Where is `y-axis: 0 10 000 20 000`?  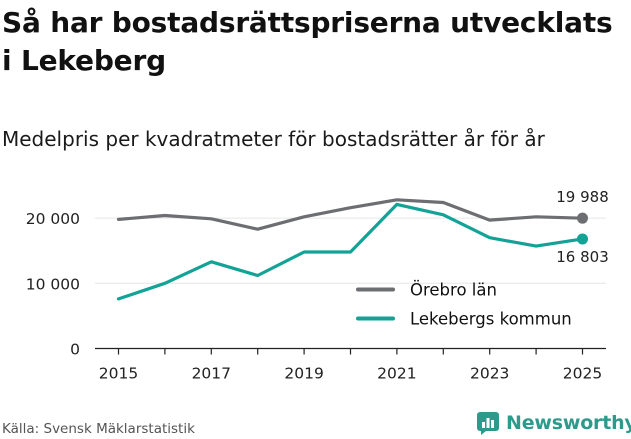
y-axis: 0 10 000 20 000 is located at coordinates (53, 284).